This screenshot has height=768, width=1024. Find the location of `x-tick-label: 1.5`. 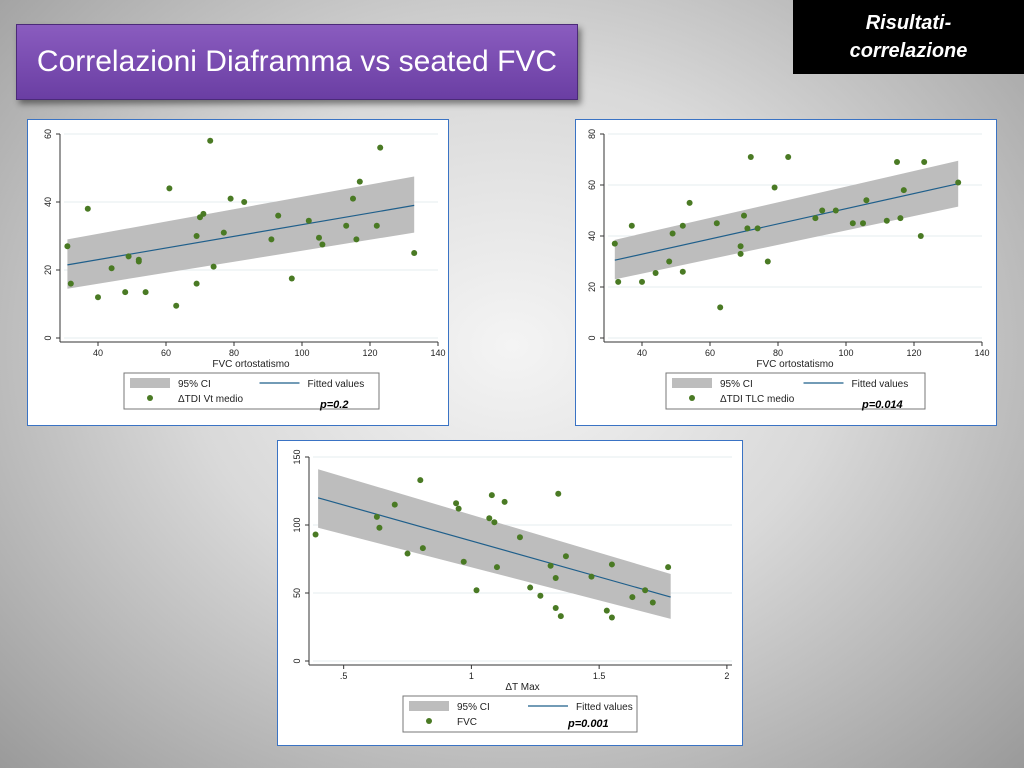

x-tick-label: 1.5 is located at coordinates (599, 676).